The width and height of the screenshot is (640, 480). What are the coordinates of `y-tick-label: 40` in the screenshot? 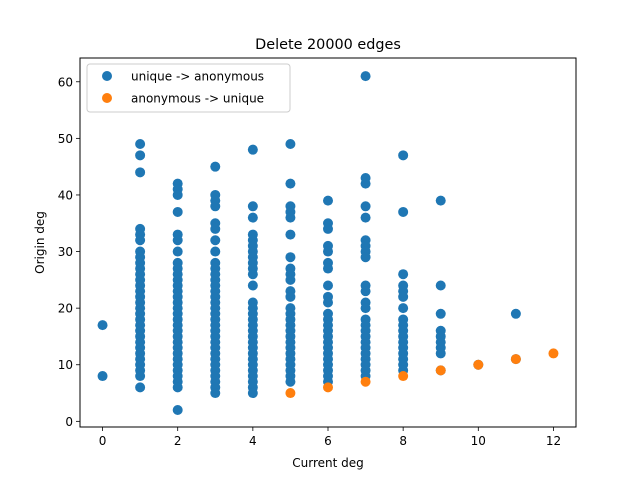 It's located at (65, 195).